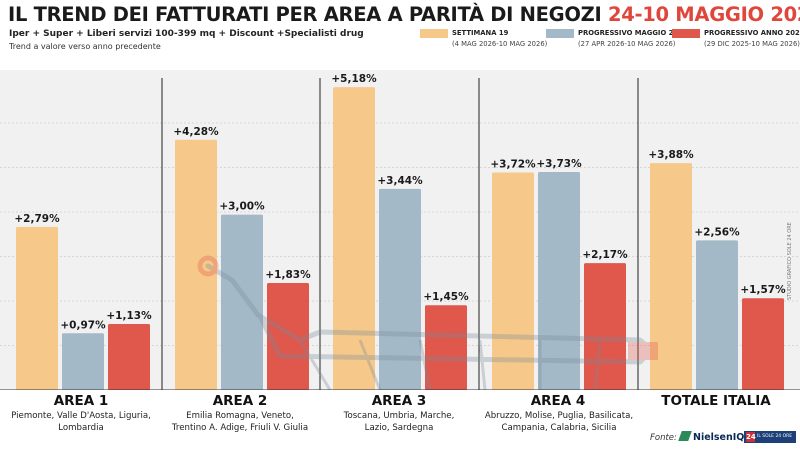 This screenshot has width=800, height=450. Describe the element at coordinates (790, 261) in the screenshot. I see `credit-text: STUDIO GRAFICO SOLE 24 ORE` at that location.